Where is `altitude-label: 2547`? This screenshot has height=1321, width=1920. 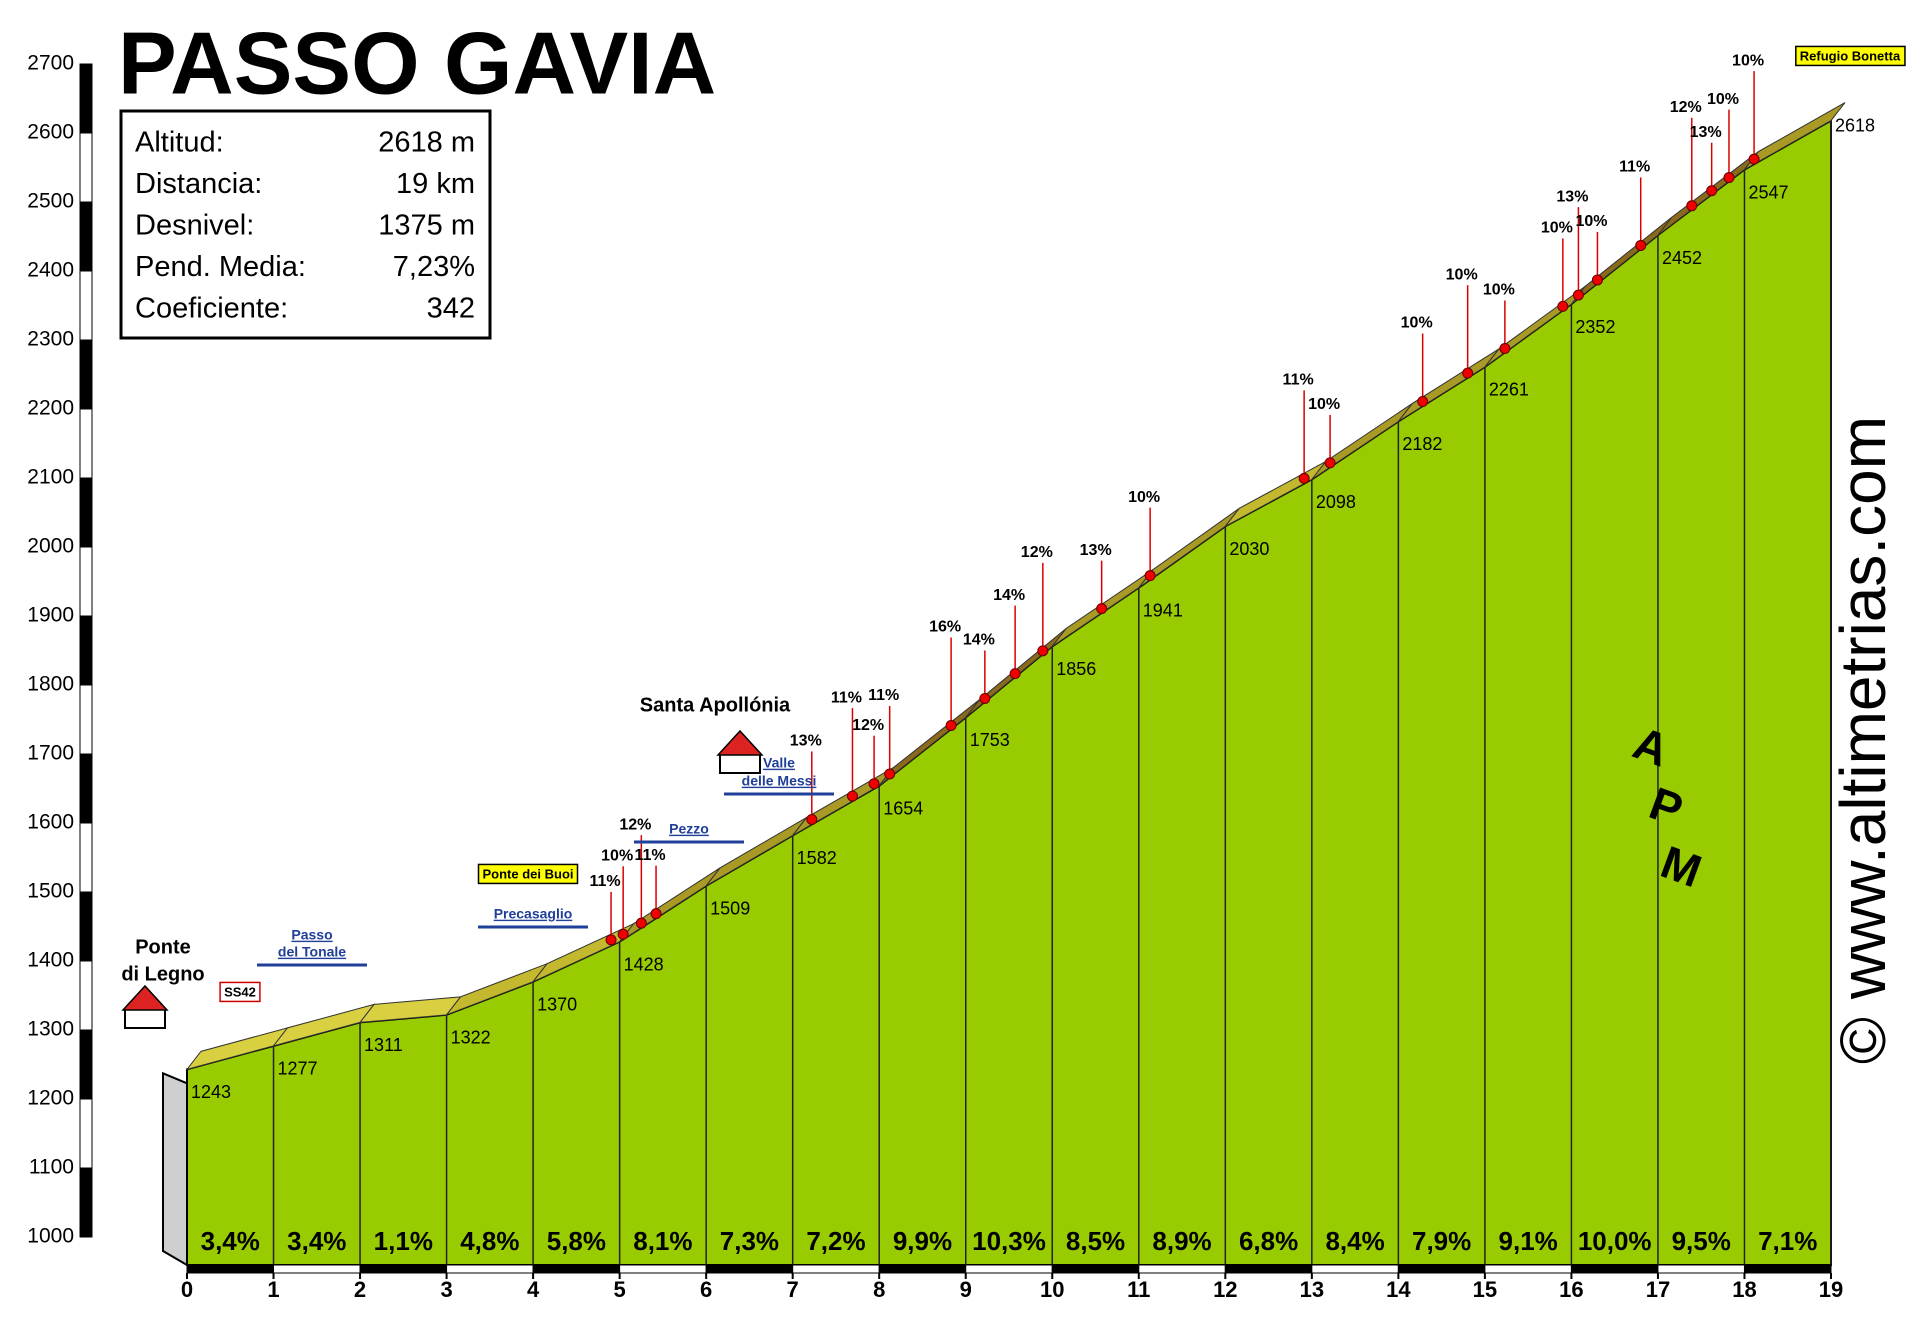 altitude-label: 2547 is located at coordinates (1768, 192).